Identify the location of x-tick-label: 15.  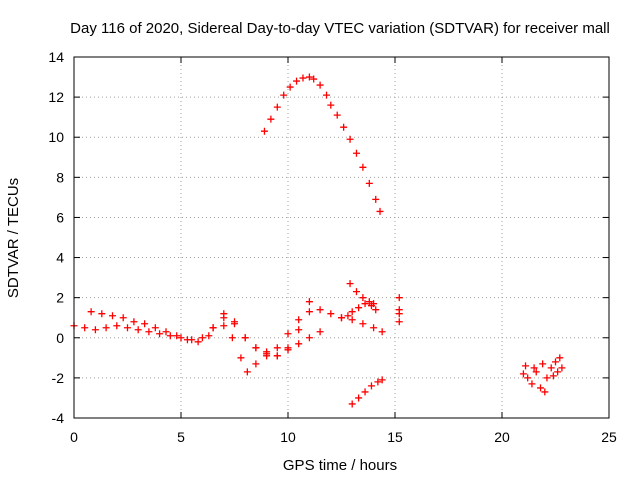
(395, 437).